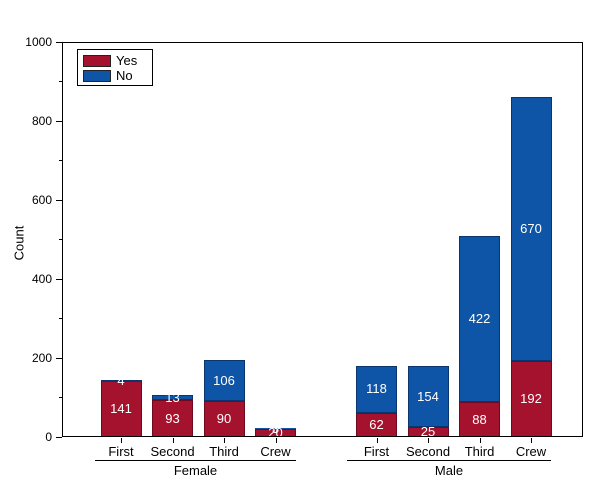  I want to click on bar-segment-female-second-no, so click(172, 398).